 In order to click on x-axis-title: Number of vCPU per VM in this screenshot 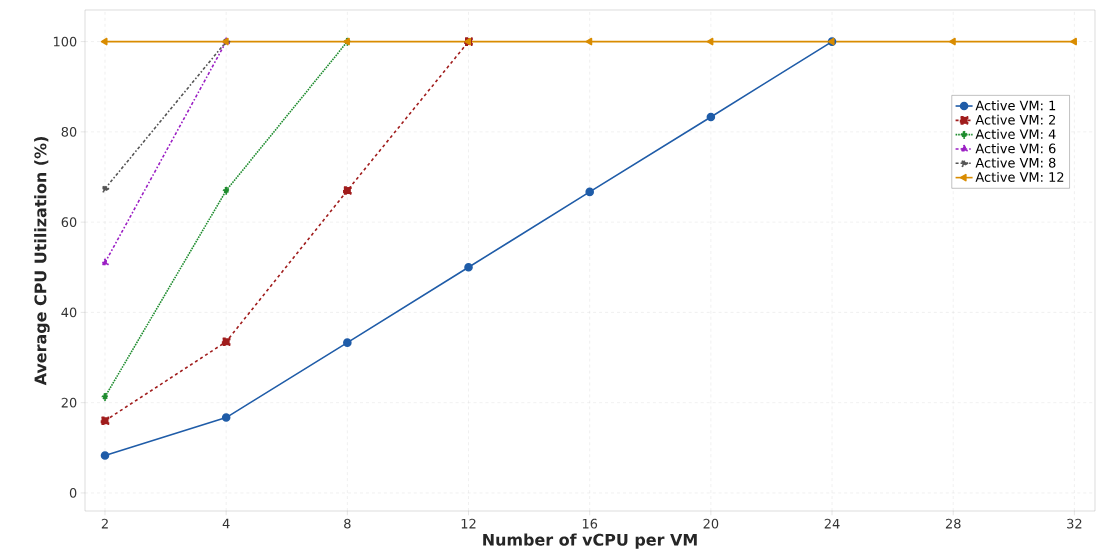, I will do `click(590, 541)`.